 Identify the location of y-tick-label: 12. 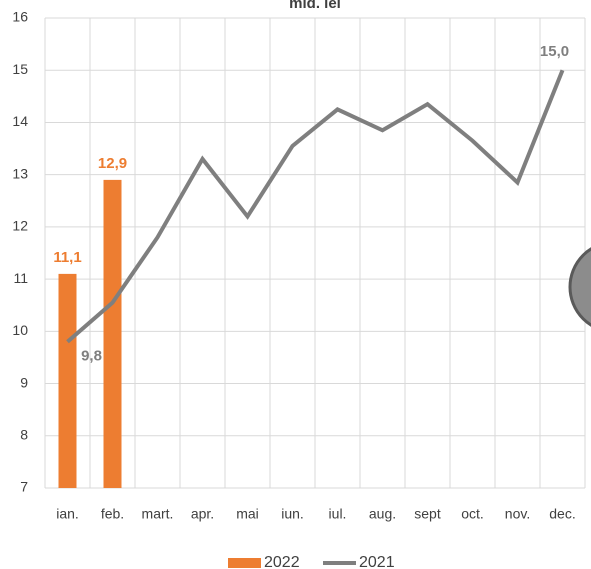
(20, 226).